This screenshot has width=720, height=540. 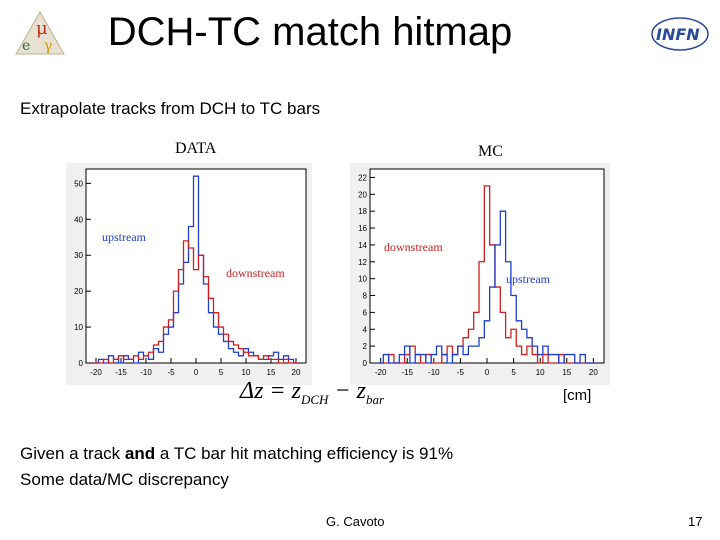 What do you see at coordinates (347, 391) in the screenshot?
I see `formula-mid: − z` at bounding box center [347, 391].